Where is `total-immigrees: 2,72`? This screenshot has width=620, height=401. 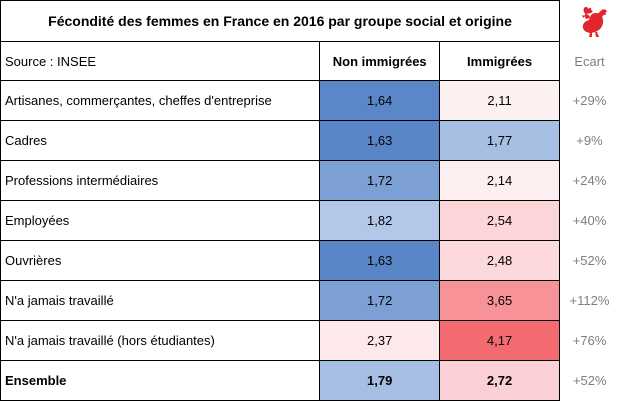 total-immigrees: 2,72 is located at coordinates (499, 380).